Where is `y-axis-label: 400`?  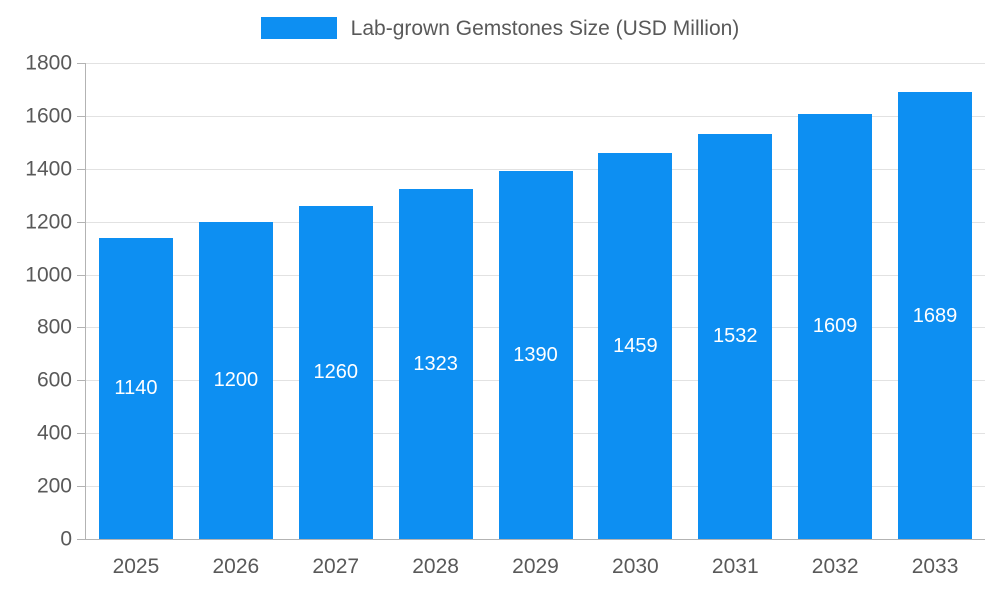 y-axis-label: 400 is located at coordinates (54, 433).